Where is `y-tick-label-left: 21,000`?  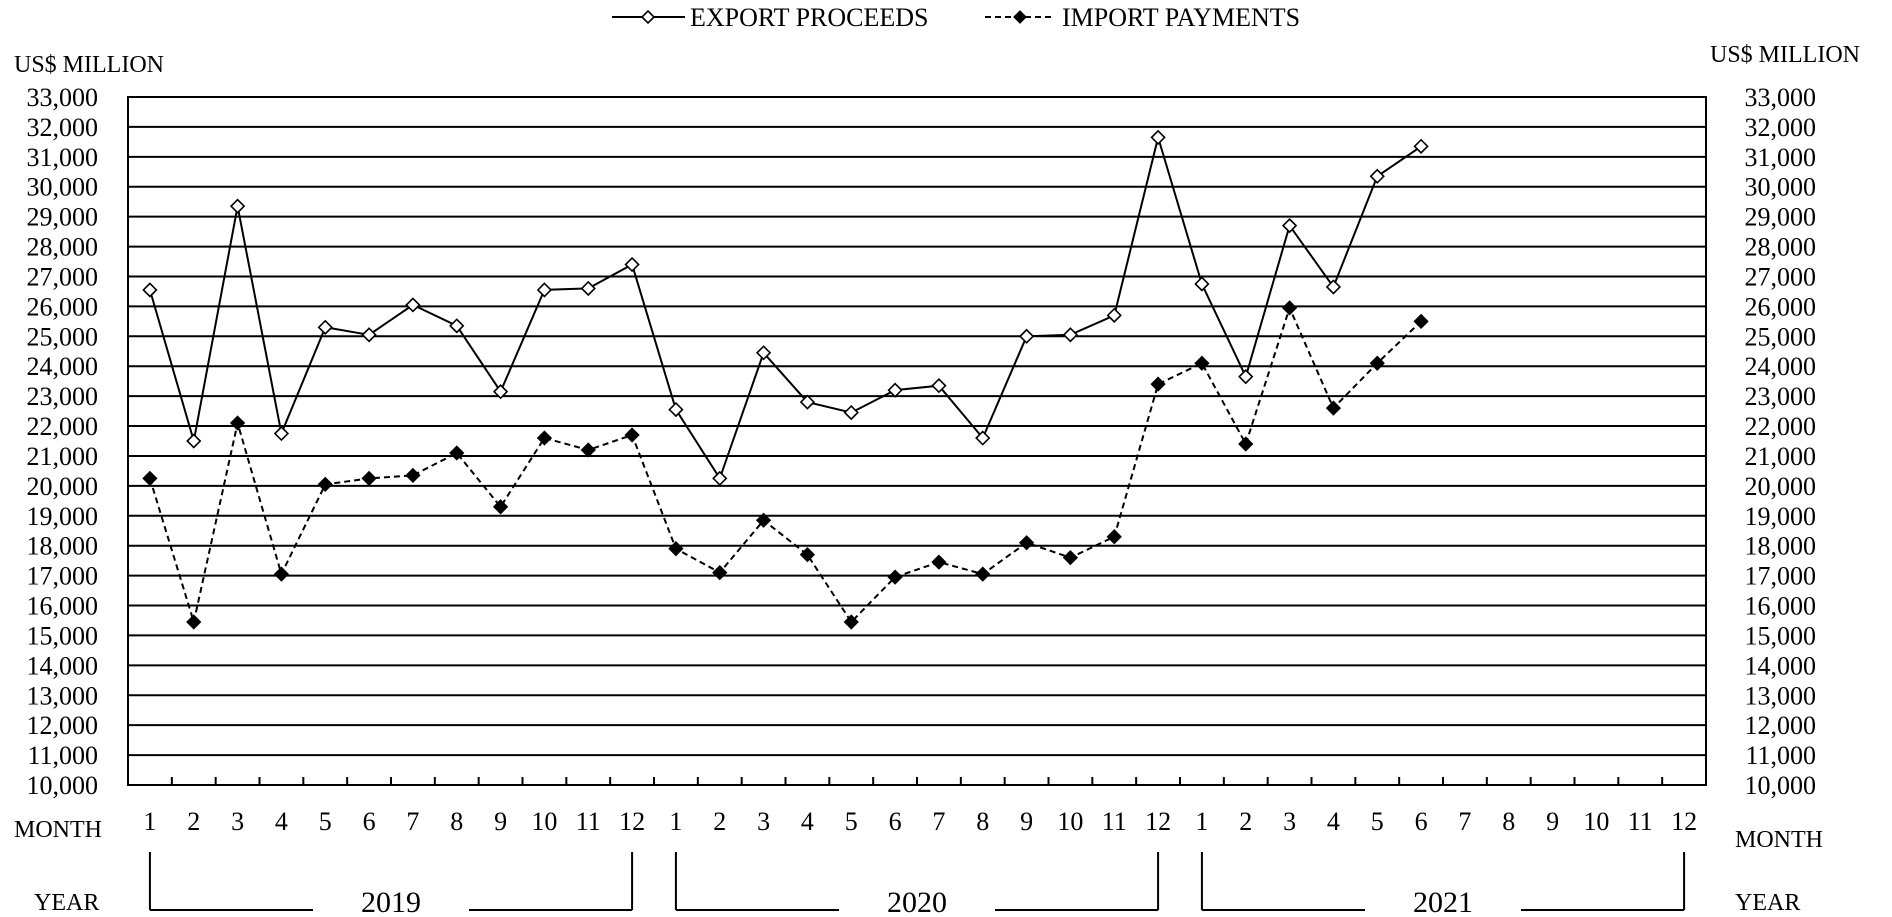 y-tick-label-left: 21,000 is located at coordinates (63, 456).